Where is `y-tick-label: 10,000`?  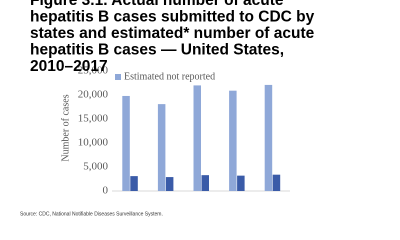 y-tick-label: 10,000 is located at coordinates (93, 143).